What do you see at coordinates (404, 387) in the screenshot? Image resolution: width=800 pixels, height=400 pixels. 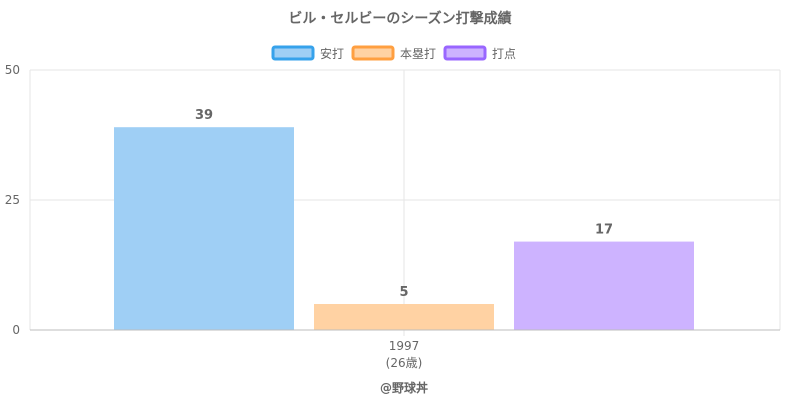 I see `credit-text: @野球丼` at bounding box center [404, 387].